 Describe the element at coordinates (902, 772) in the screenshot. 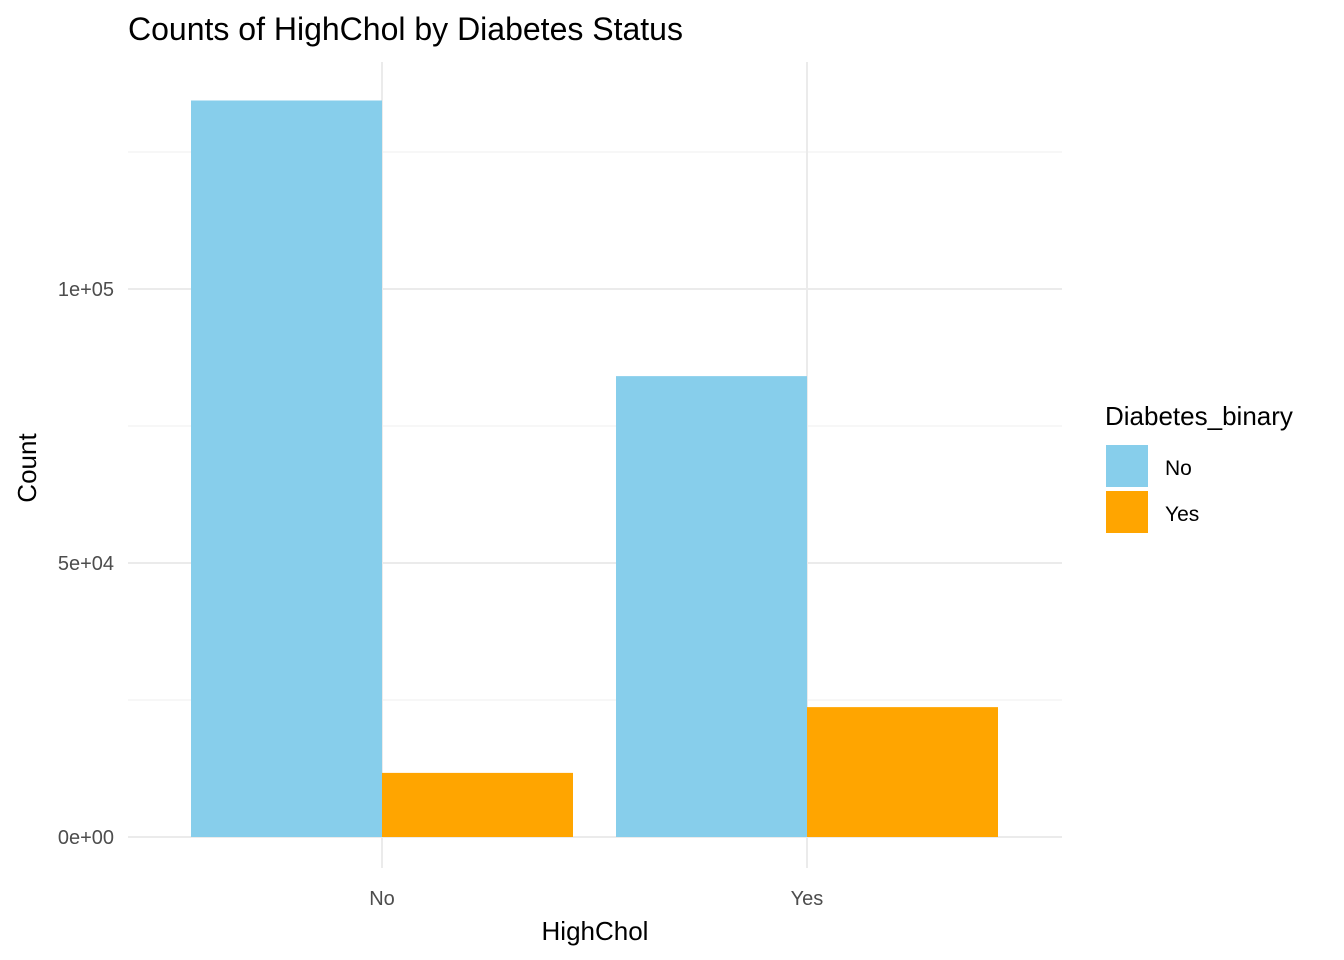

I see `bar-yes-yes` at that location.